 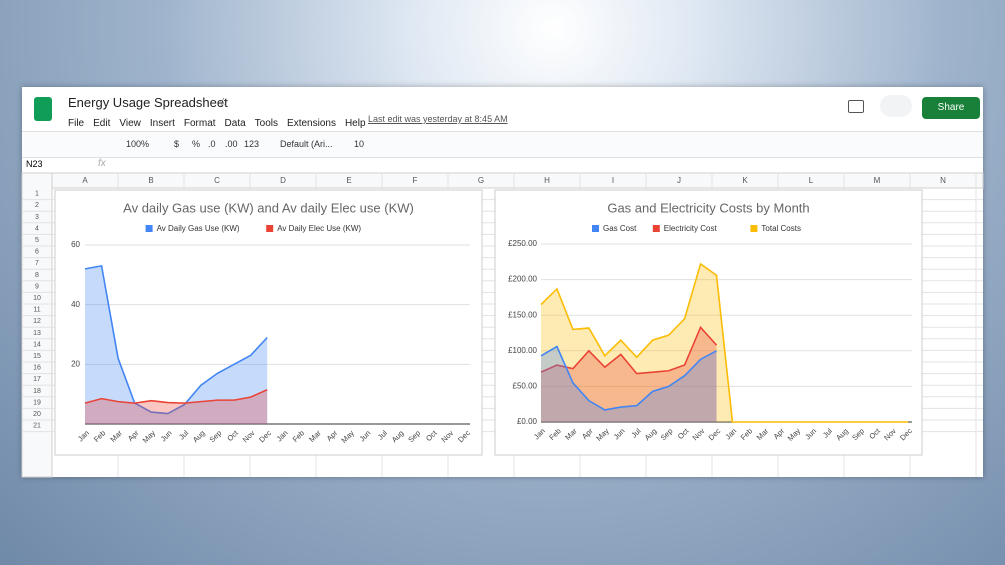 What do you see at coordinates (37, 228) in the screenshot?
I see `row-header: 4` at bounding box center [37, 228].